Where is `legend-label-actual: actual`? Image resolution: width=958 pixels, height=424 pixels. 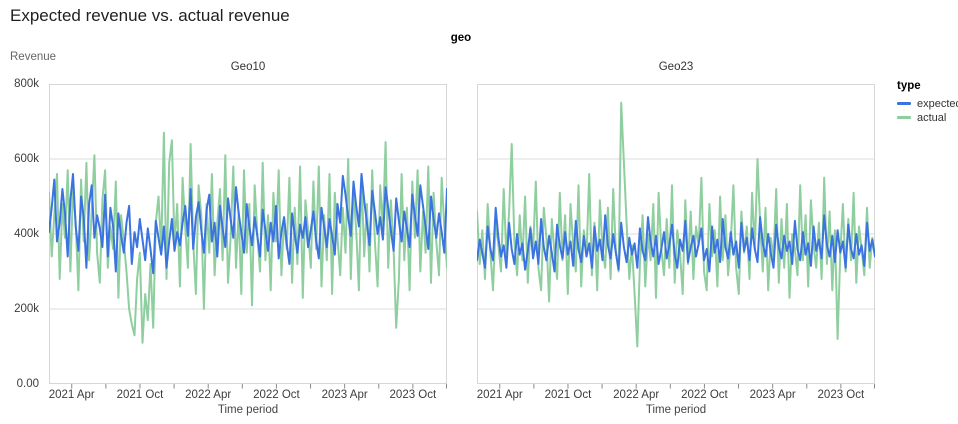
legend-label-actual: actual is located at coordinates (932, 117).